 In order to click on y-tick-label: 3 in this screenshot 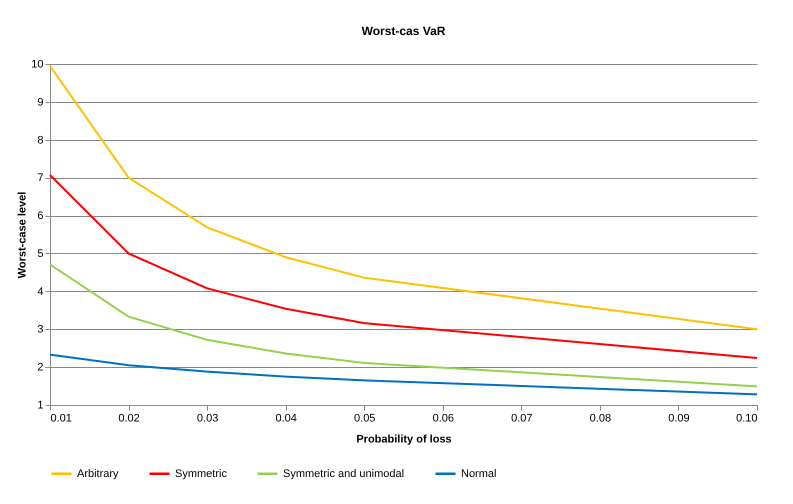, I will do `click(40, 330)`.